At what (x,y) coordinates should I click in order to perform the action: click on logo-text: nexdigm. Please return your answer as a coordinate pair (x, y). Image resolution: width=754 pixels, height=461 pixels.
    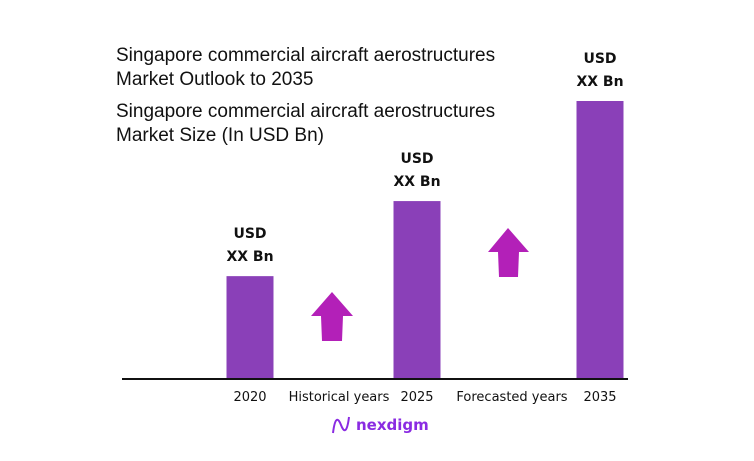
    Looking at the image, I should click on (392, 425).